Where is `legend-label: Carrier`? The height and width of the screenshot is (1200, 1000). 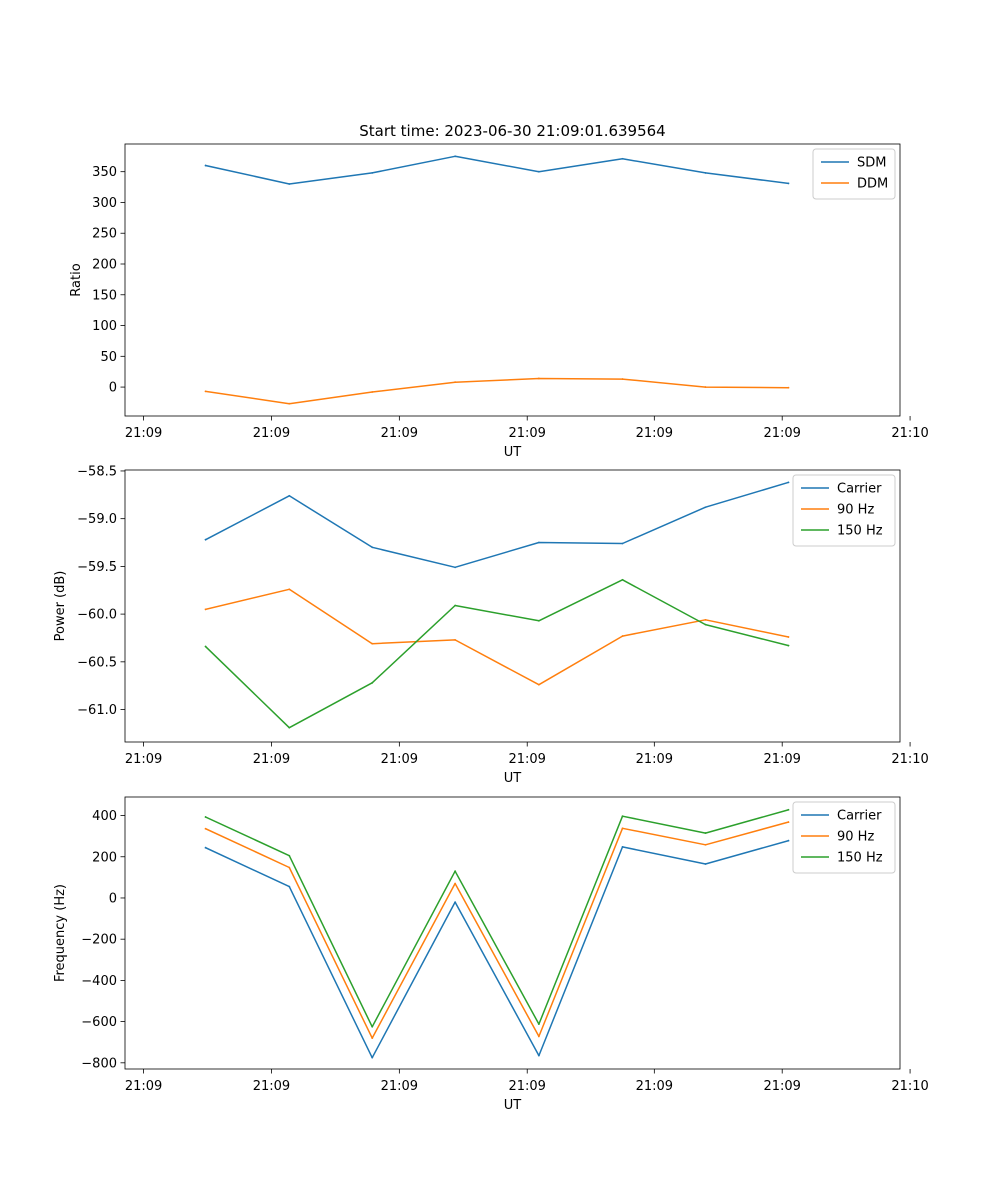 legend-label: Carrier is located at coordinates (859, 816).